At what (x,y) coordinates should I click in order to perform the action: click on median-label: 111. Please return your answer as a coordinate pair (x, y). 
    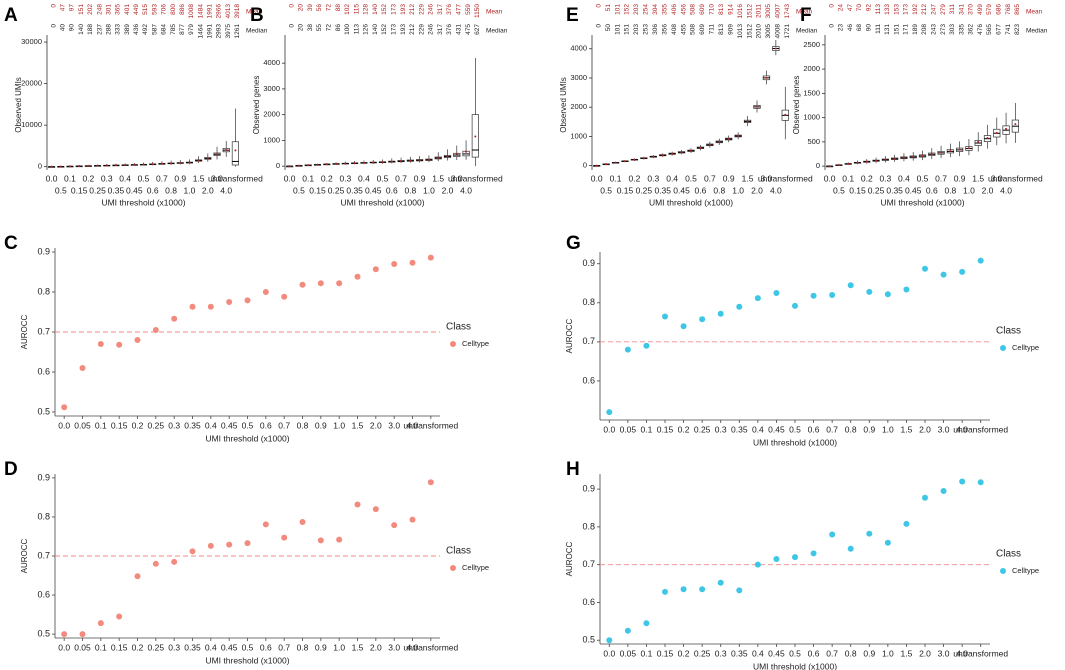
    Looking at the image, I should click on (878, 29).